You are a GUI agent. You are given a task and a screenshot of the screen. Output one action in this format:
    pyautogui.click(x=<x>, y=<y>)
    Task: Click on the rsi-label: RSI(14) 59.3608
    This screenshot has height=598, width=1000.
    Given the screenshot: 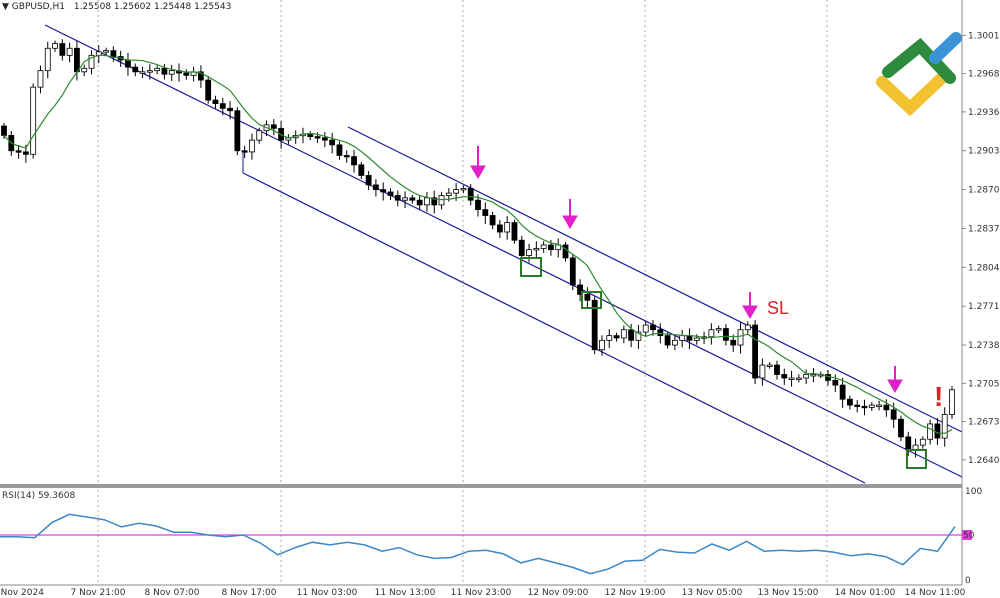 What is the action you would take?
    pyautogui.click(x=38, y=496)
    